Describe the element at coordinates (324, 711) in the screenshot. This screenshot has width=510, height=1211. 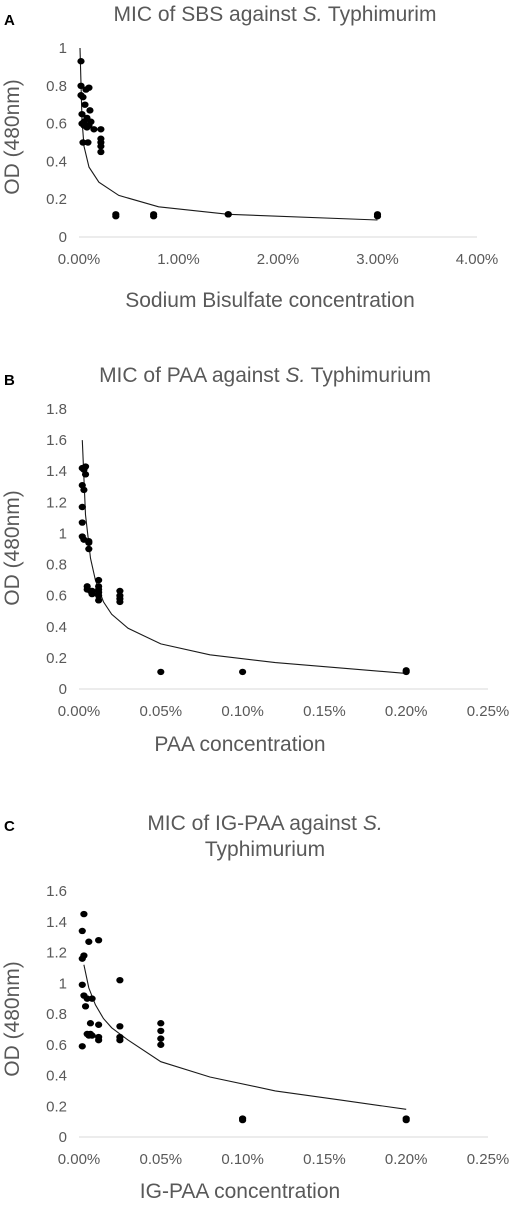
I see `x-tick-label-b: 0.15%` at that location.